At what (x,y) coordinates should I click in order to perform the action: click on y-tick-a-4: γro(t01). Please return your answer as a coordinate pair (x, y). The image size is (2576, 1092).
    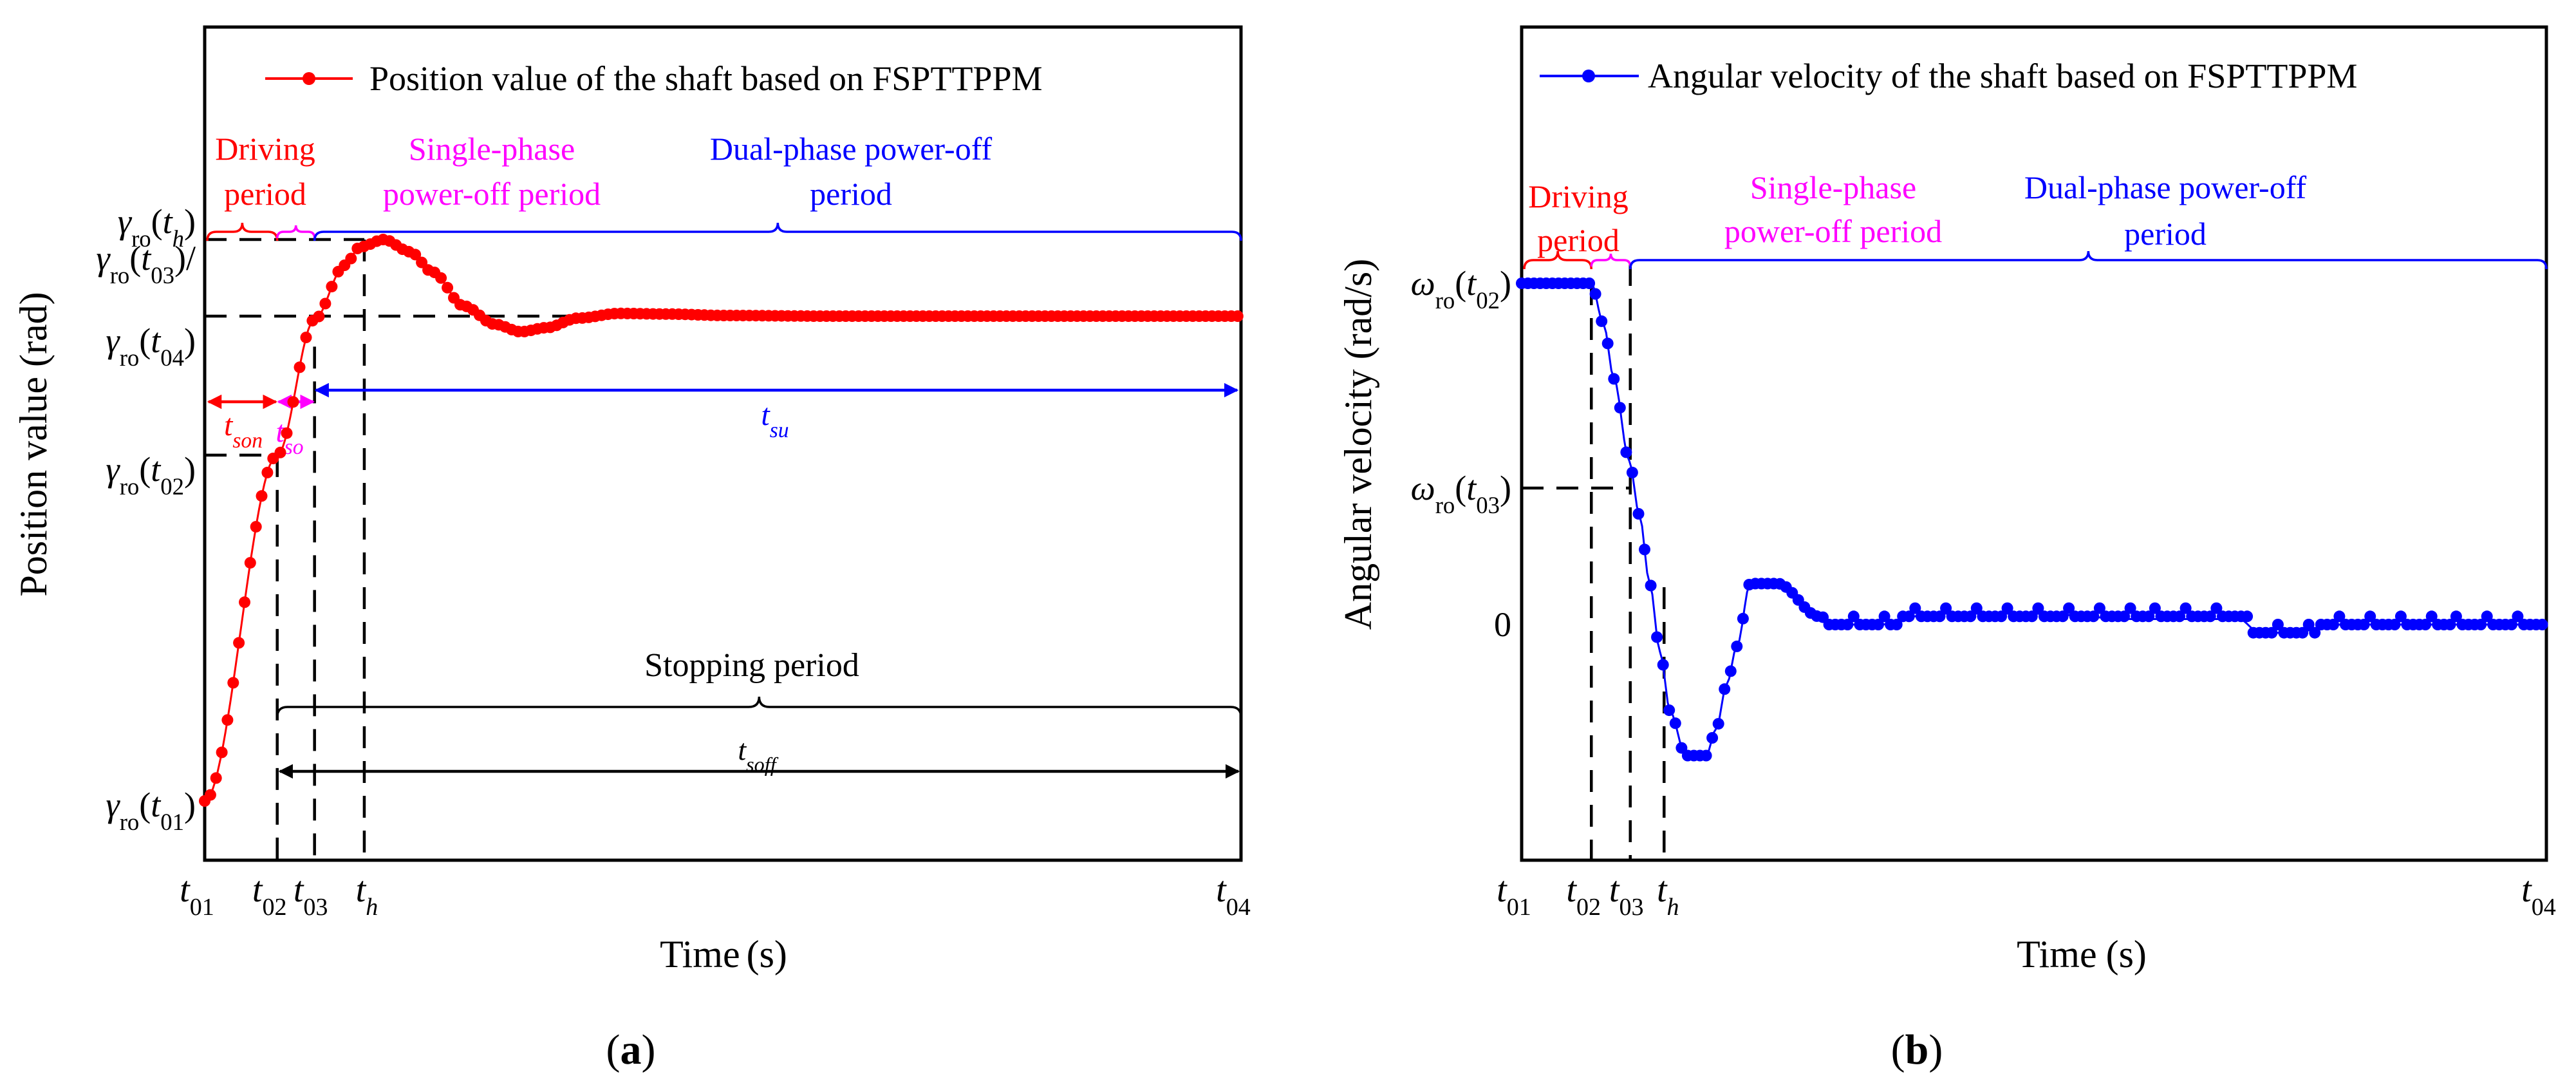
    Looking at the image, I should click on (151, 810).